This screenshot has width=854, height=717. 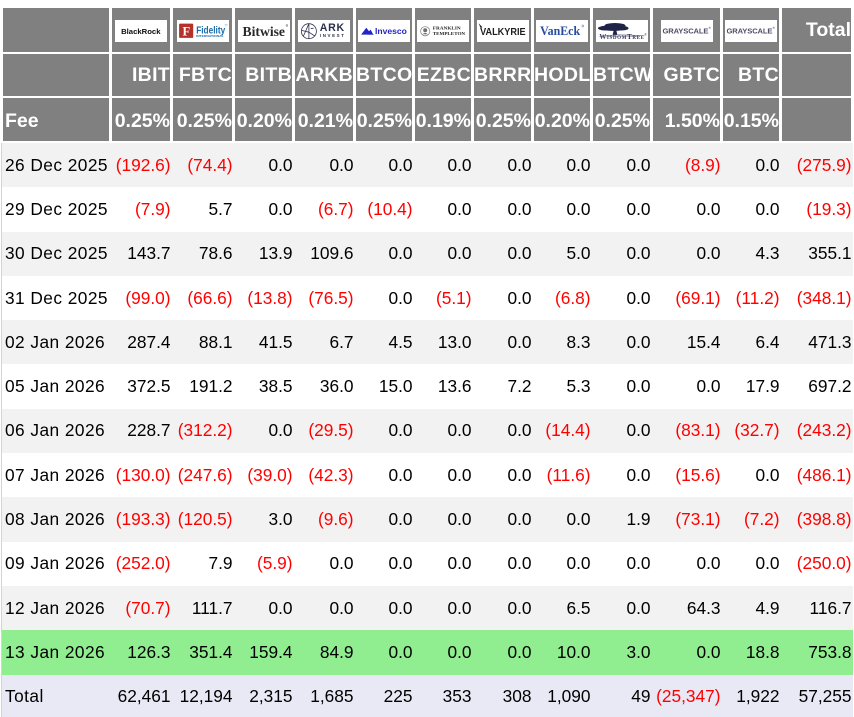 What do you see at coordinates (210, 36) in the screenshot?
I see `svg-text: INTERNATIONAL` at bounding box center [210, 36].